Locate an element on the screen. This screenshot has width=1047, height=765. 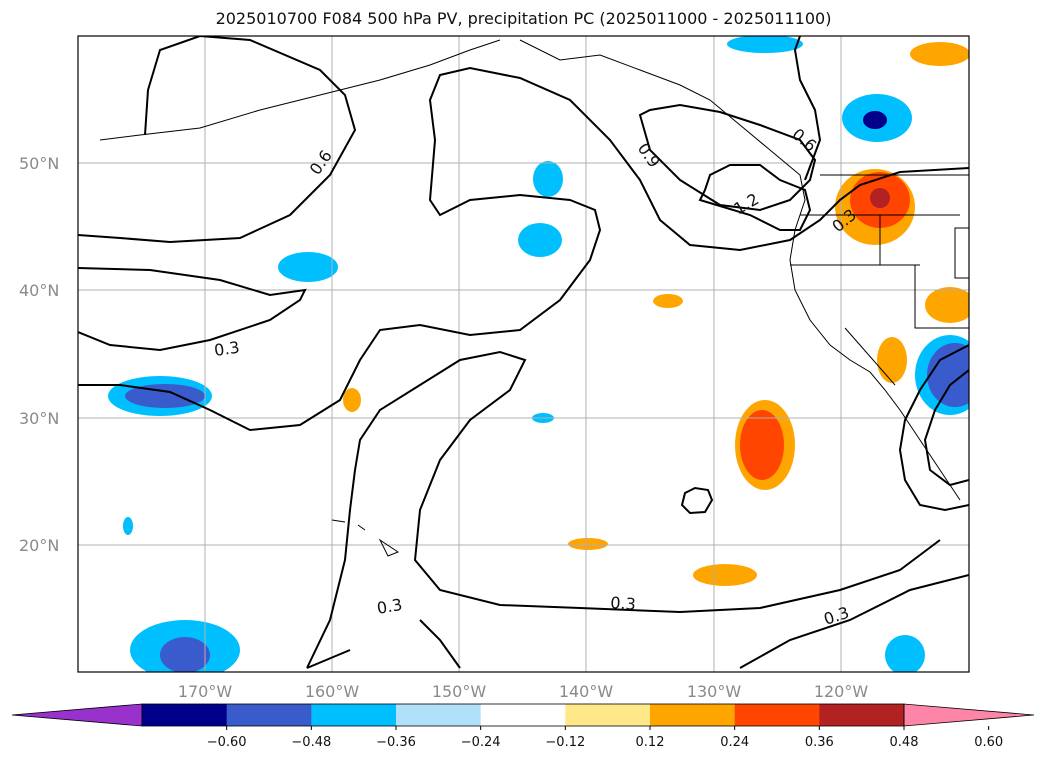
colorbar-tick-label: 0.60 is located at coordinates (988, 742).